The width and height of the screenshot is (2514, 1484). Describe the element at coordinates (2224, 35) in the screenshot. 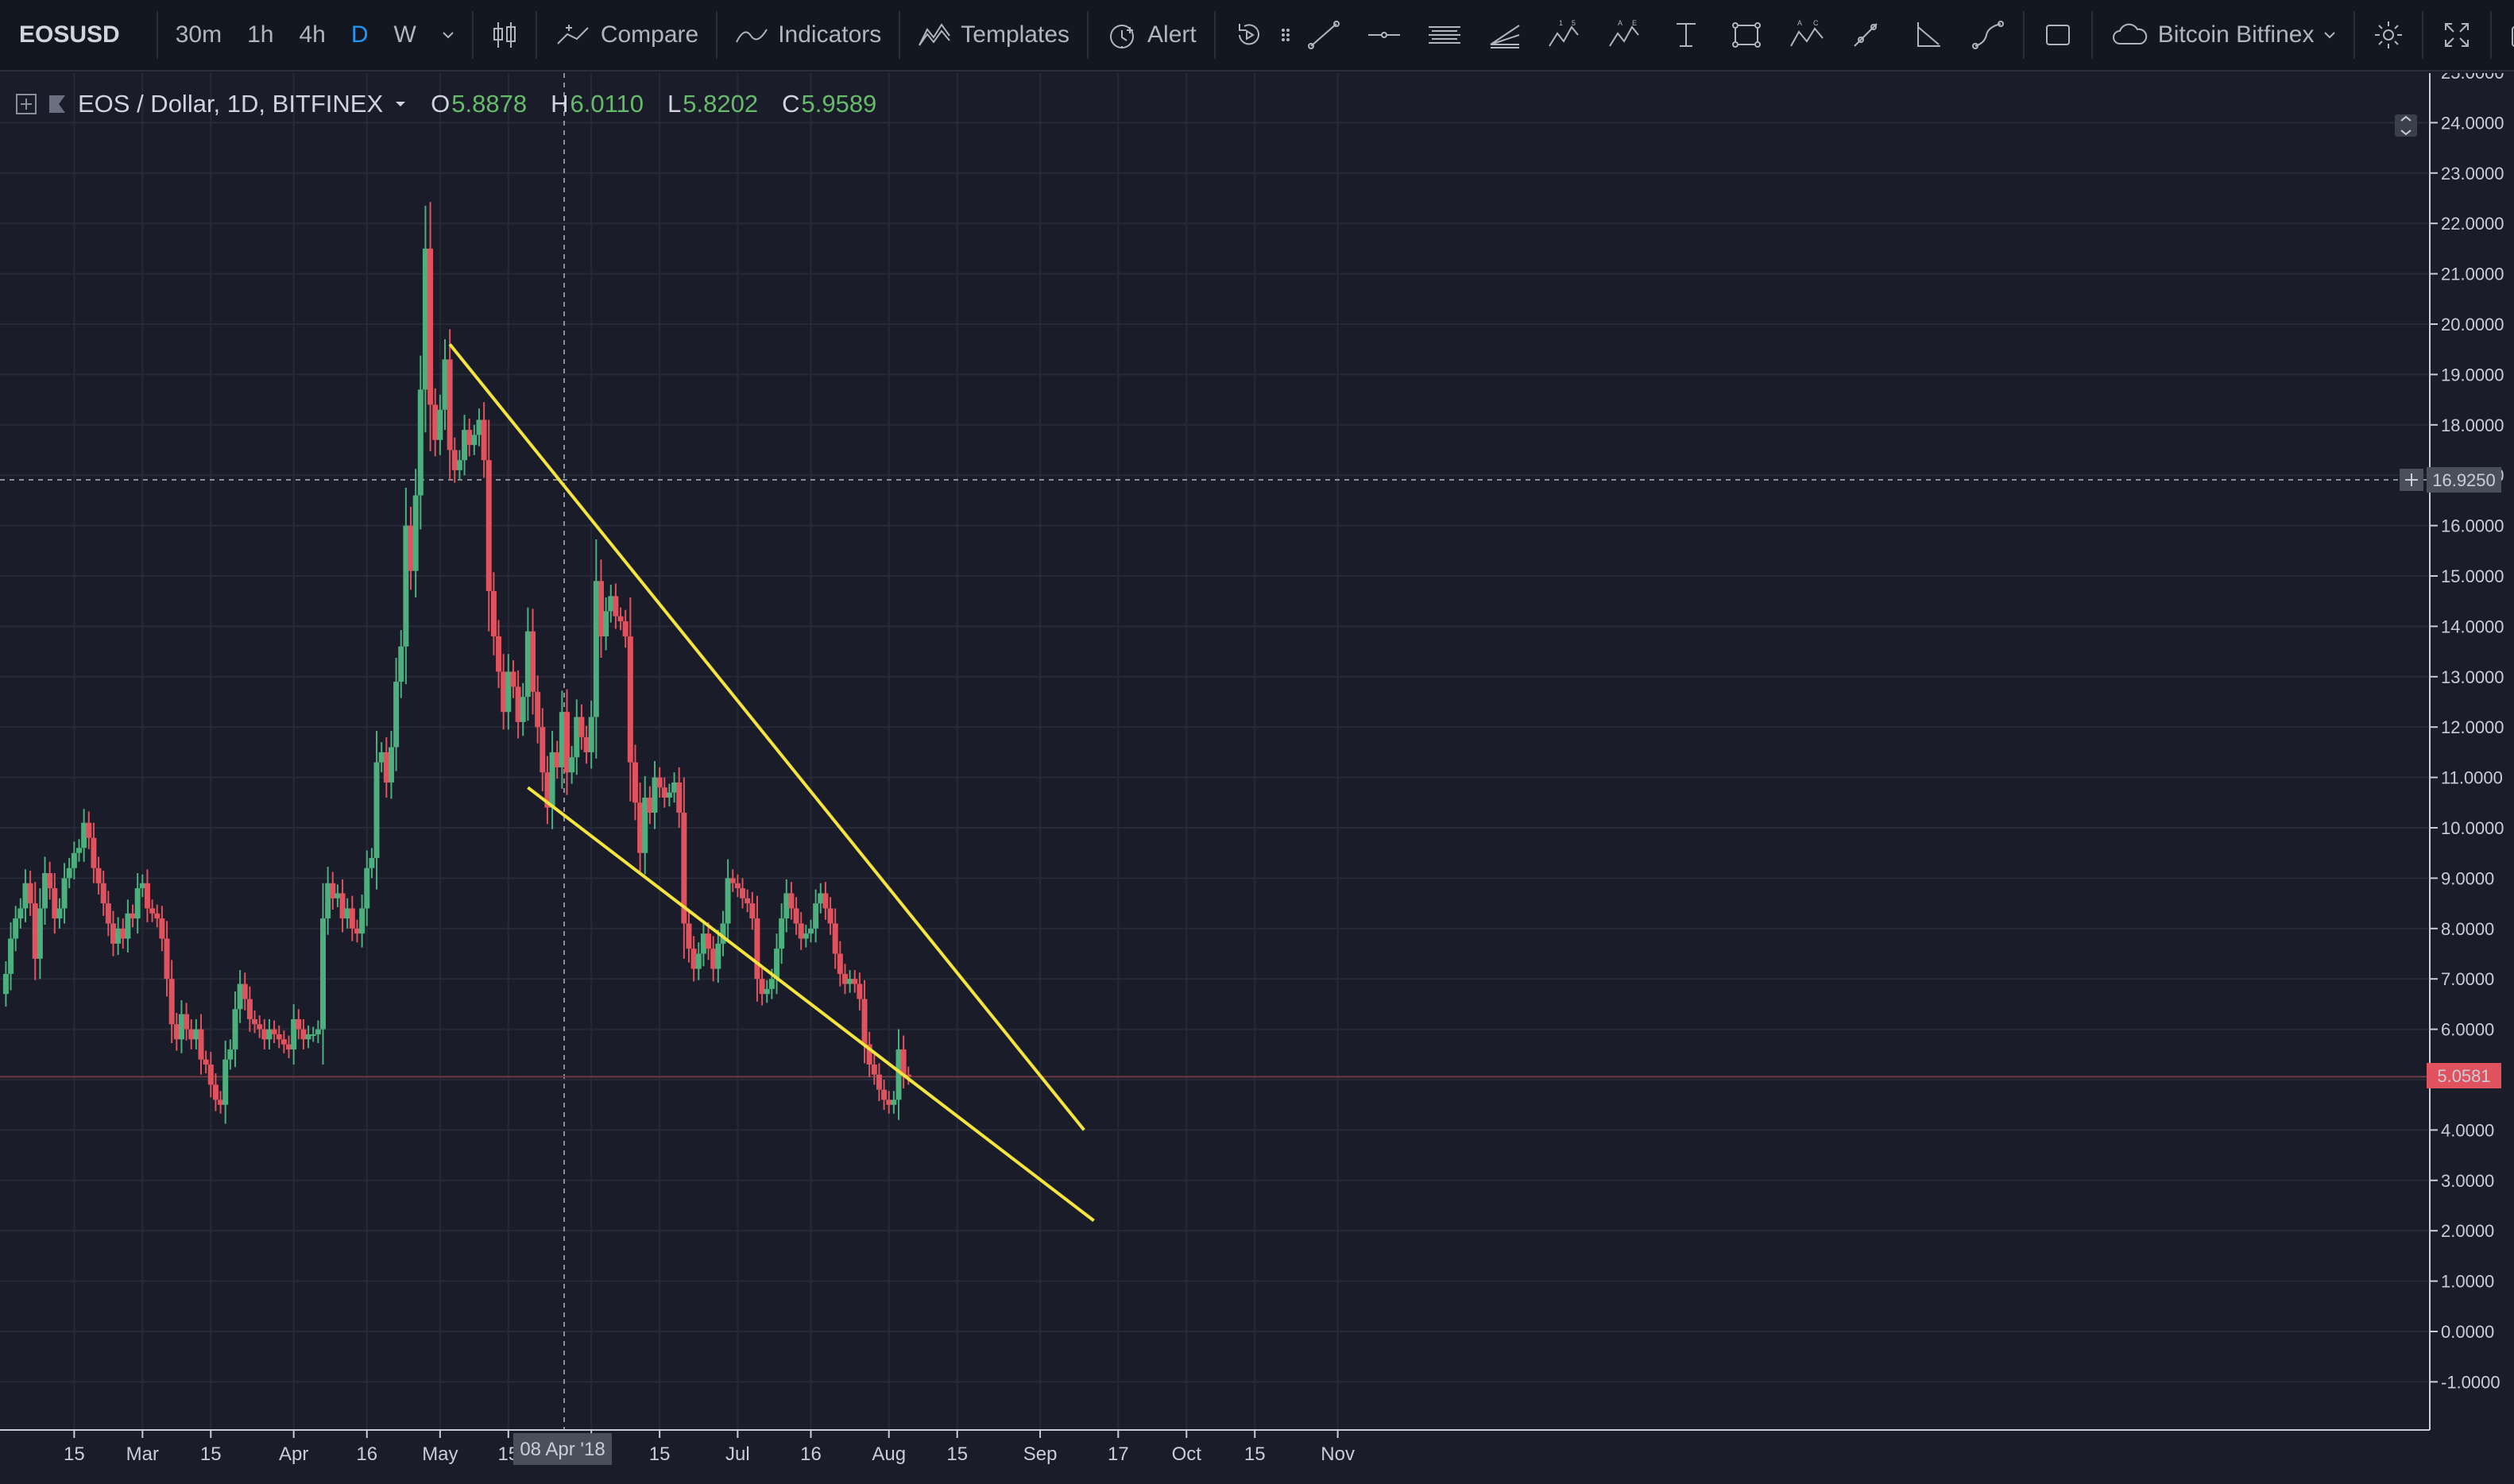

I see `exchange-button: Bitcoin Bitfinex` at that location.